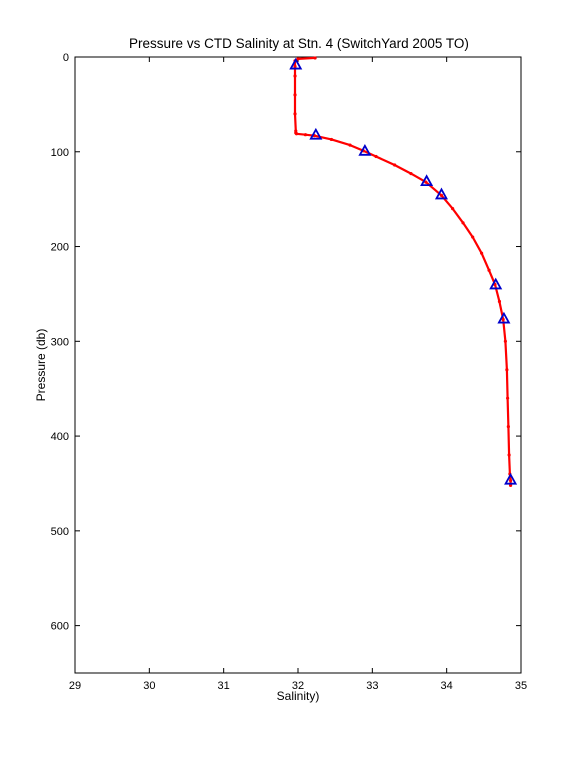  Describe the element at coordinates (298, 686) in the screenshot. I see `x-tick-label: 32` at that location.